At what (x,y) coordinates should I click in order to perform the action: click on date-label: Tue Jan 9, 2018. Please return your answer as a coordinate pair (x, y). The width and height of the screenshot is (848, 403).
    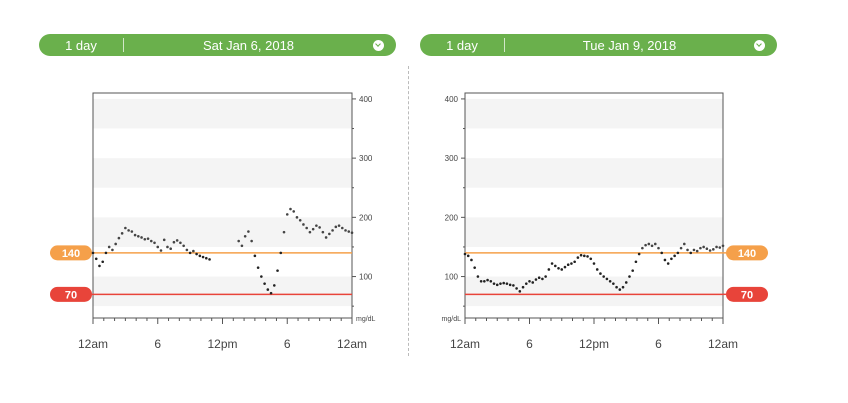
    Looking at the image, I should click on (629, 45).